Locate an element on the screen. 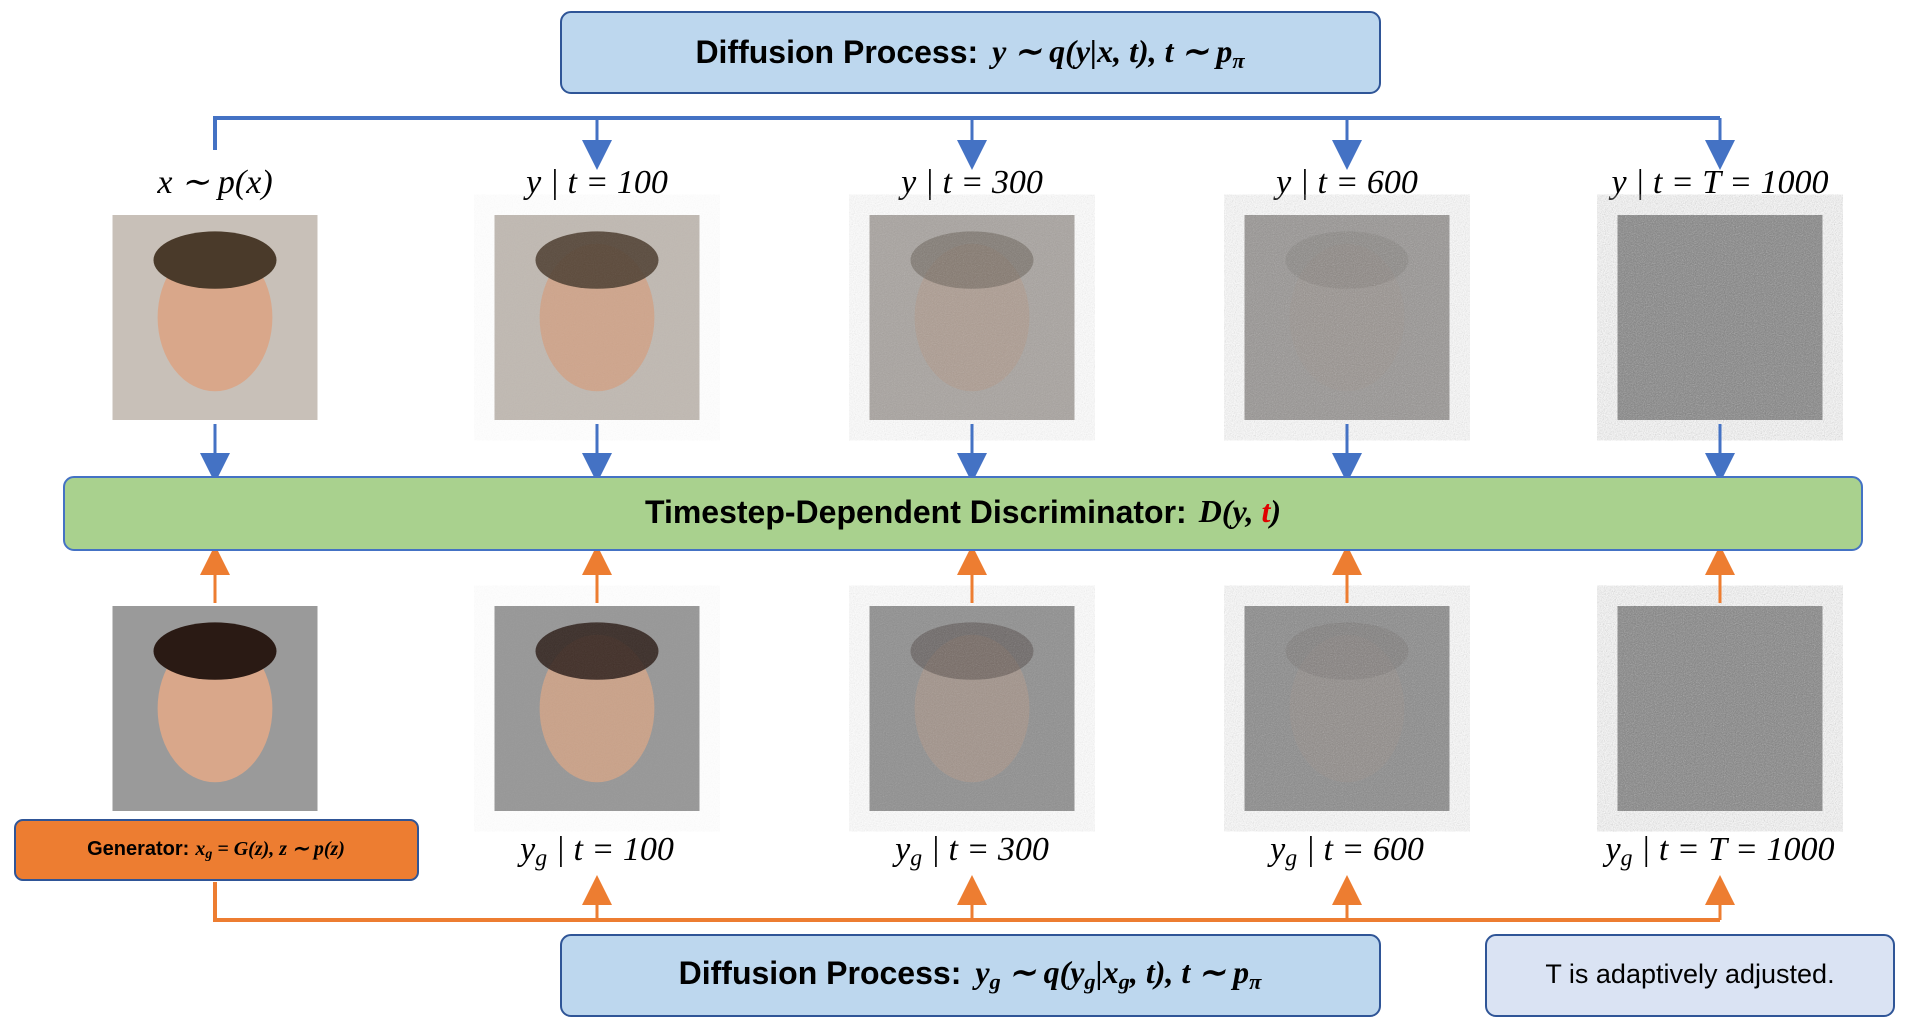 This screenshot has height=1021, width=1906. bottom-box-formula: yg ∼ q(yg|xg, t), t ∼ pπ is located at coordinates (1116, 974).